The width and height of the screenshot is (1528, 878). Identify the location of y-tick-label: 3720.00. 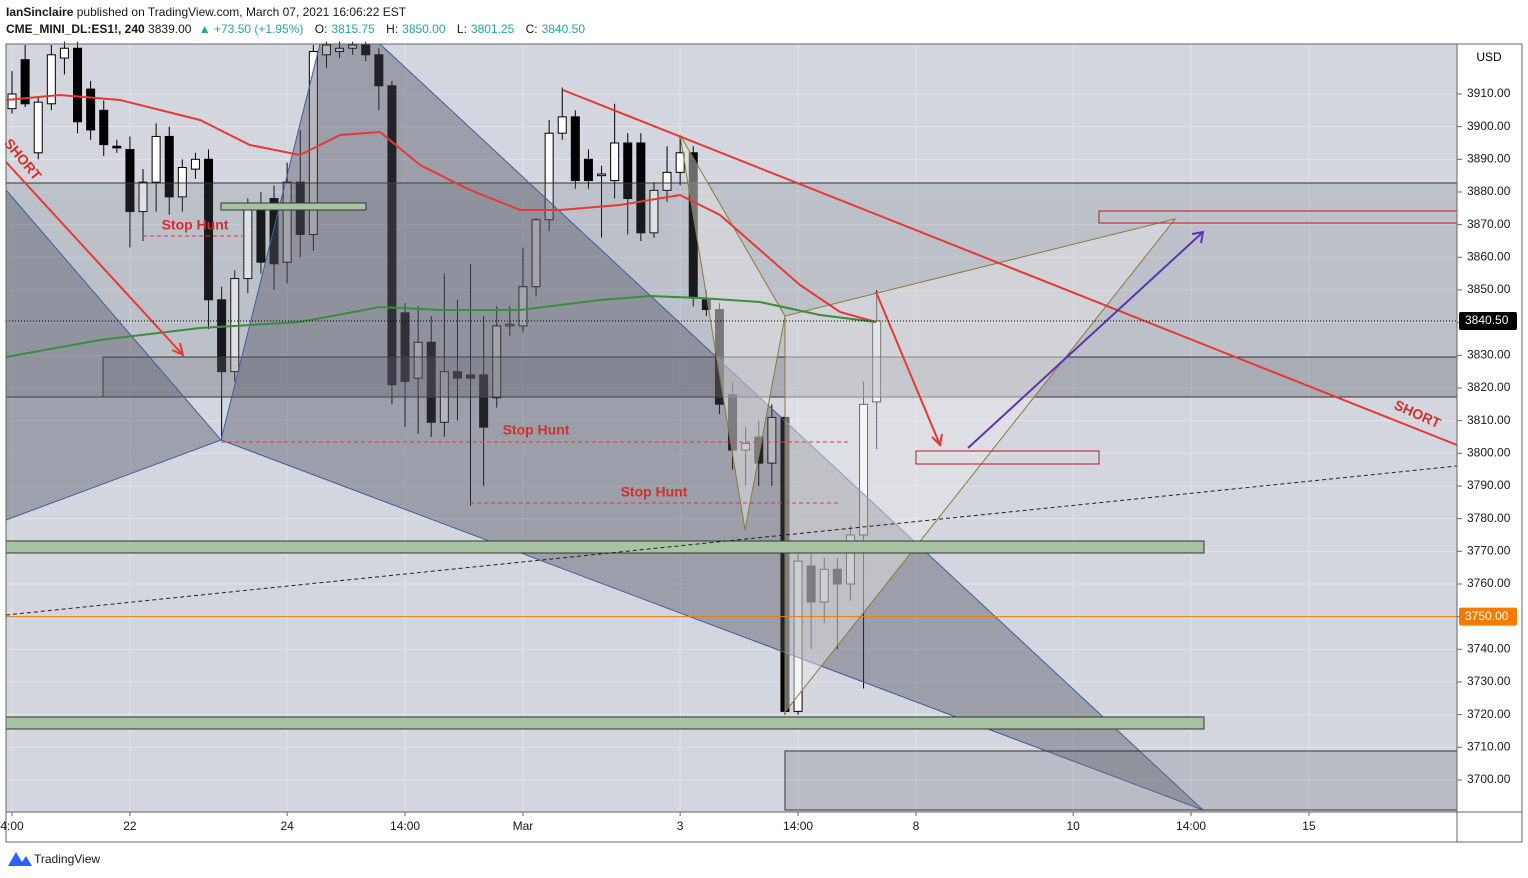
(1489, 714).